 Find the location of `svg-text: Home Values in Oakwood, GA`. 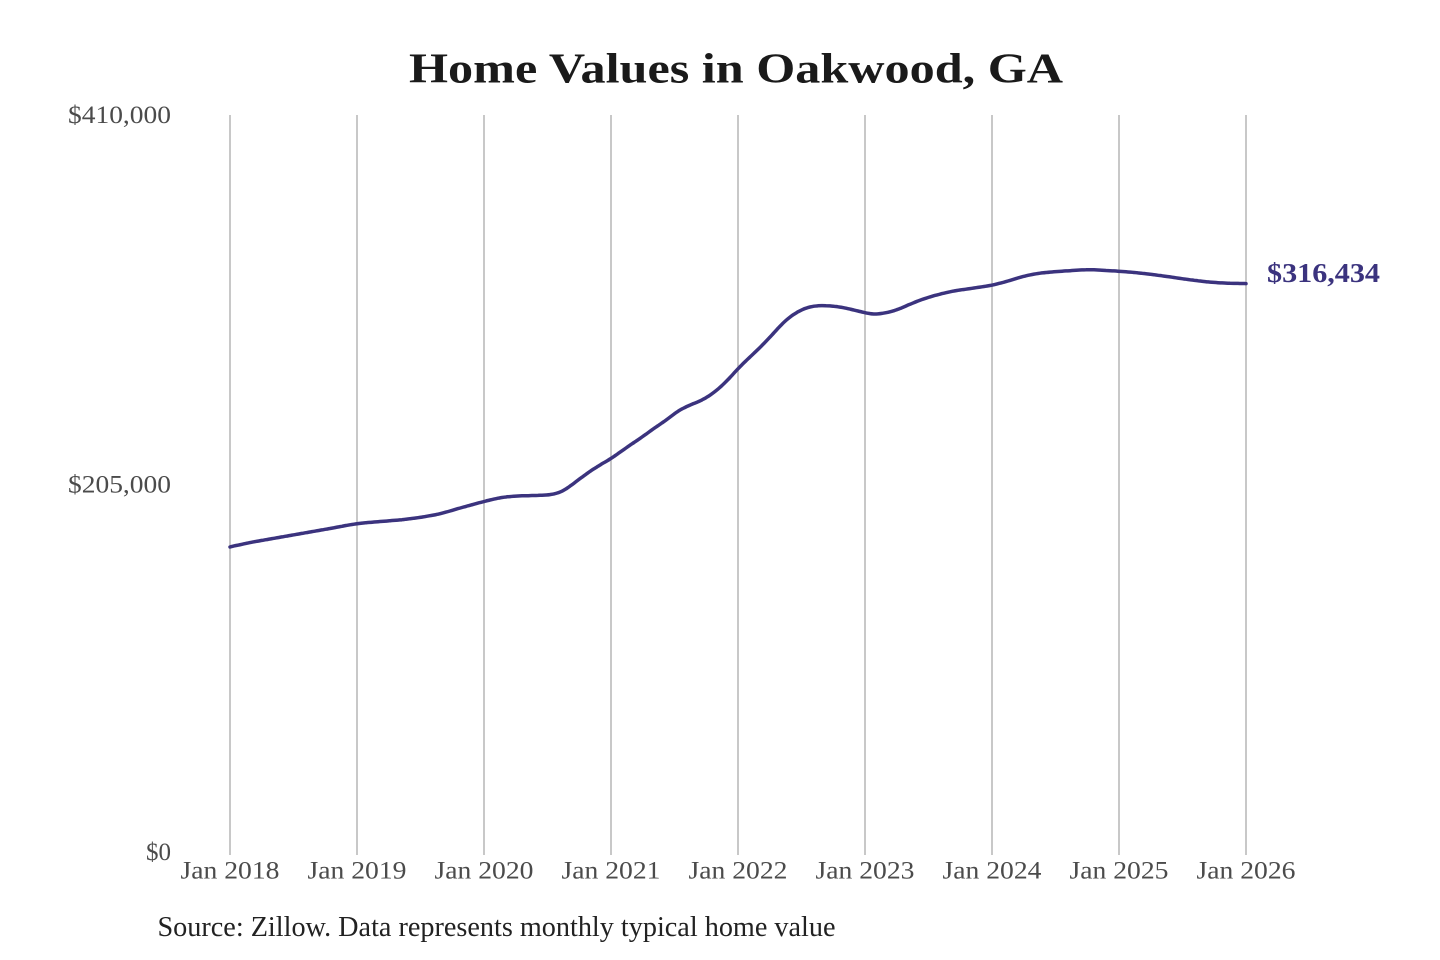

svg-text: Home Values in Oakwood, GA is located at coordinates (736, 70).